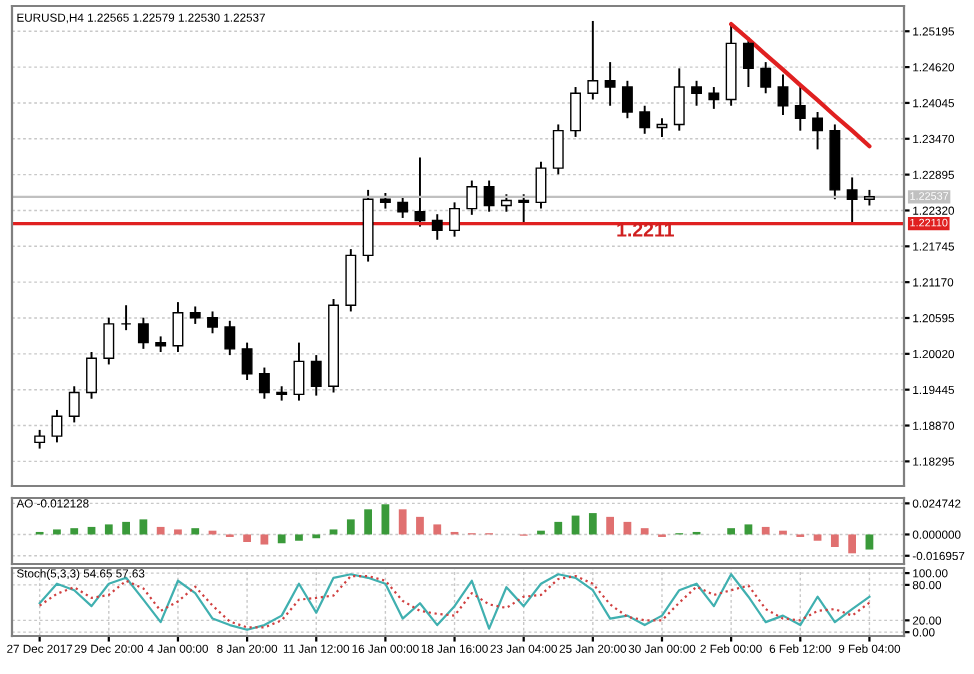 This screenshot has height=674, width=974. Describe the element at coordinates (645, 229) in the screenshot. I see `annotation: 1.2211` at that location.